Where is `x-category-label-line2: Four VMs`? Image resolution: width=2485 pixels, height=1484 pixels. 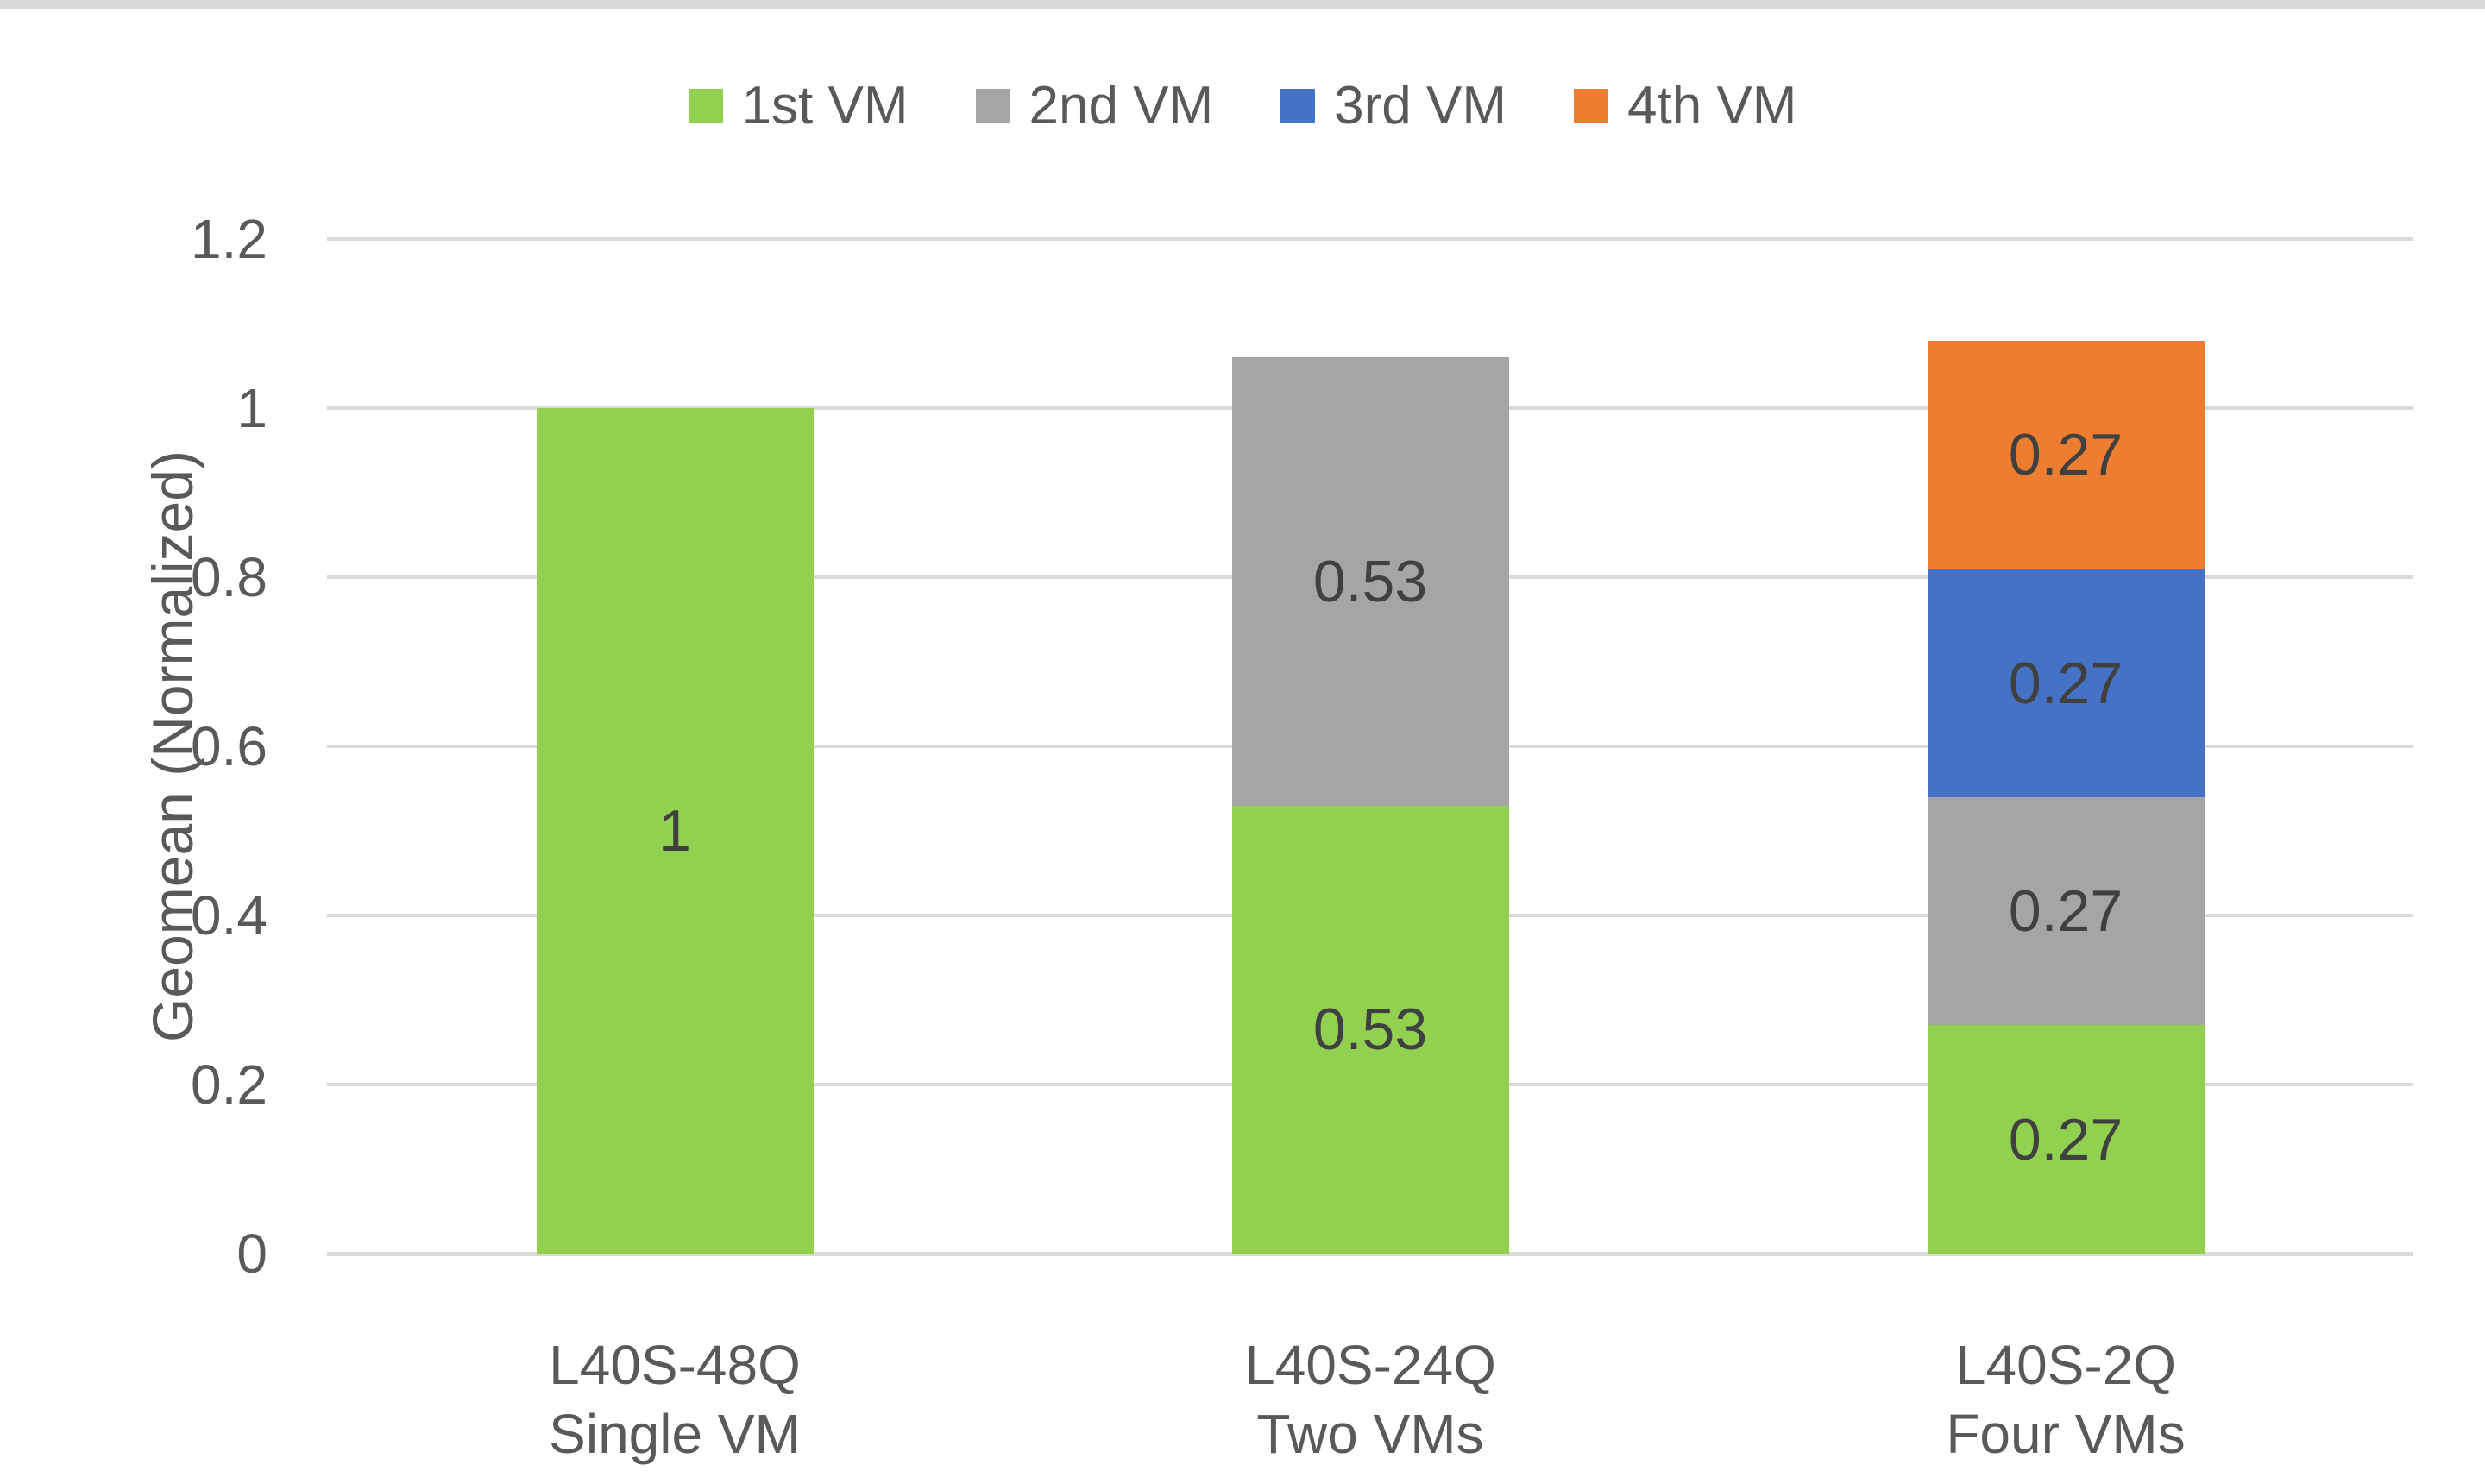
x-category-label-line2: Four VMs is located at coordinates (2066, 1434).